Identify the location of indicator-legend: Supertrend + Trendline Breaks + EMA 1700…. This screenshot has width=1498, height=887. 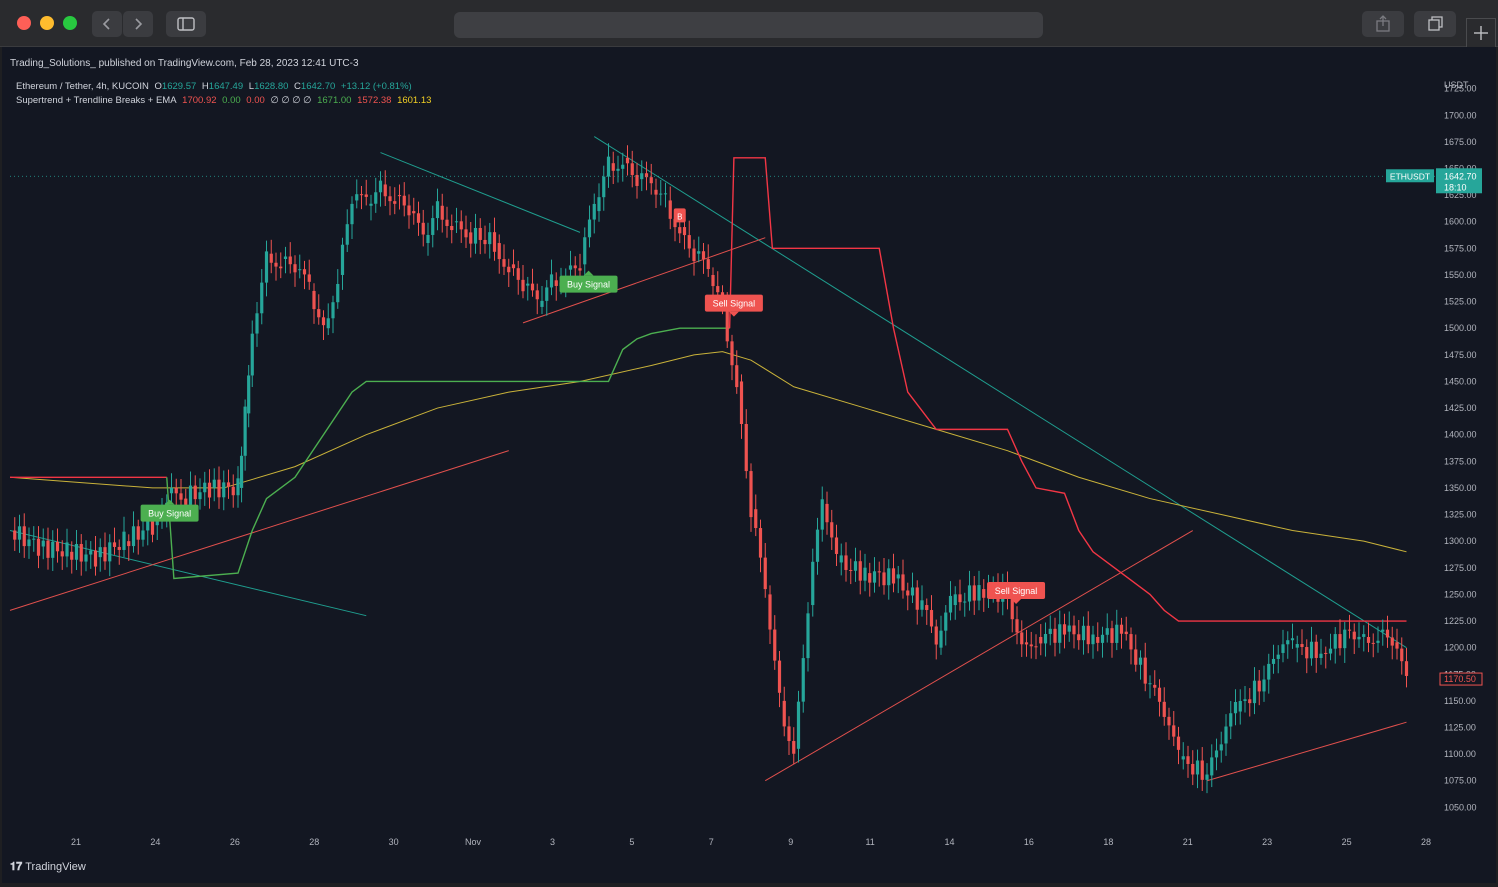
(225, 100).